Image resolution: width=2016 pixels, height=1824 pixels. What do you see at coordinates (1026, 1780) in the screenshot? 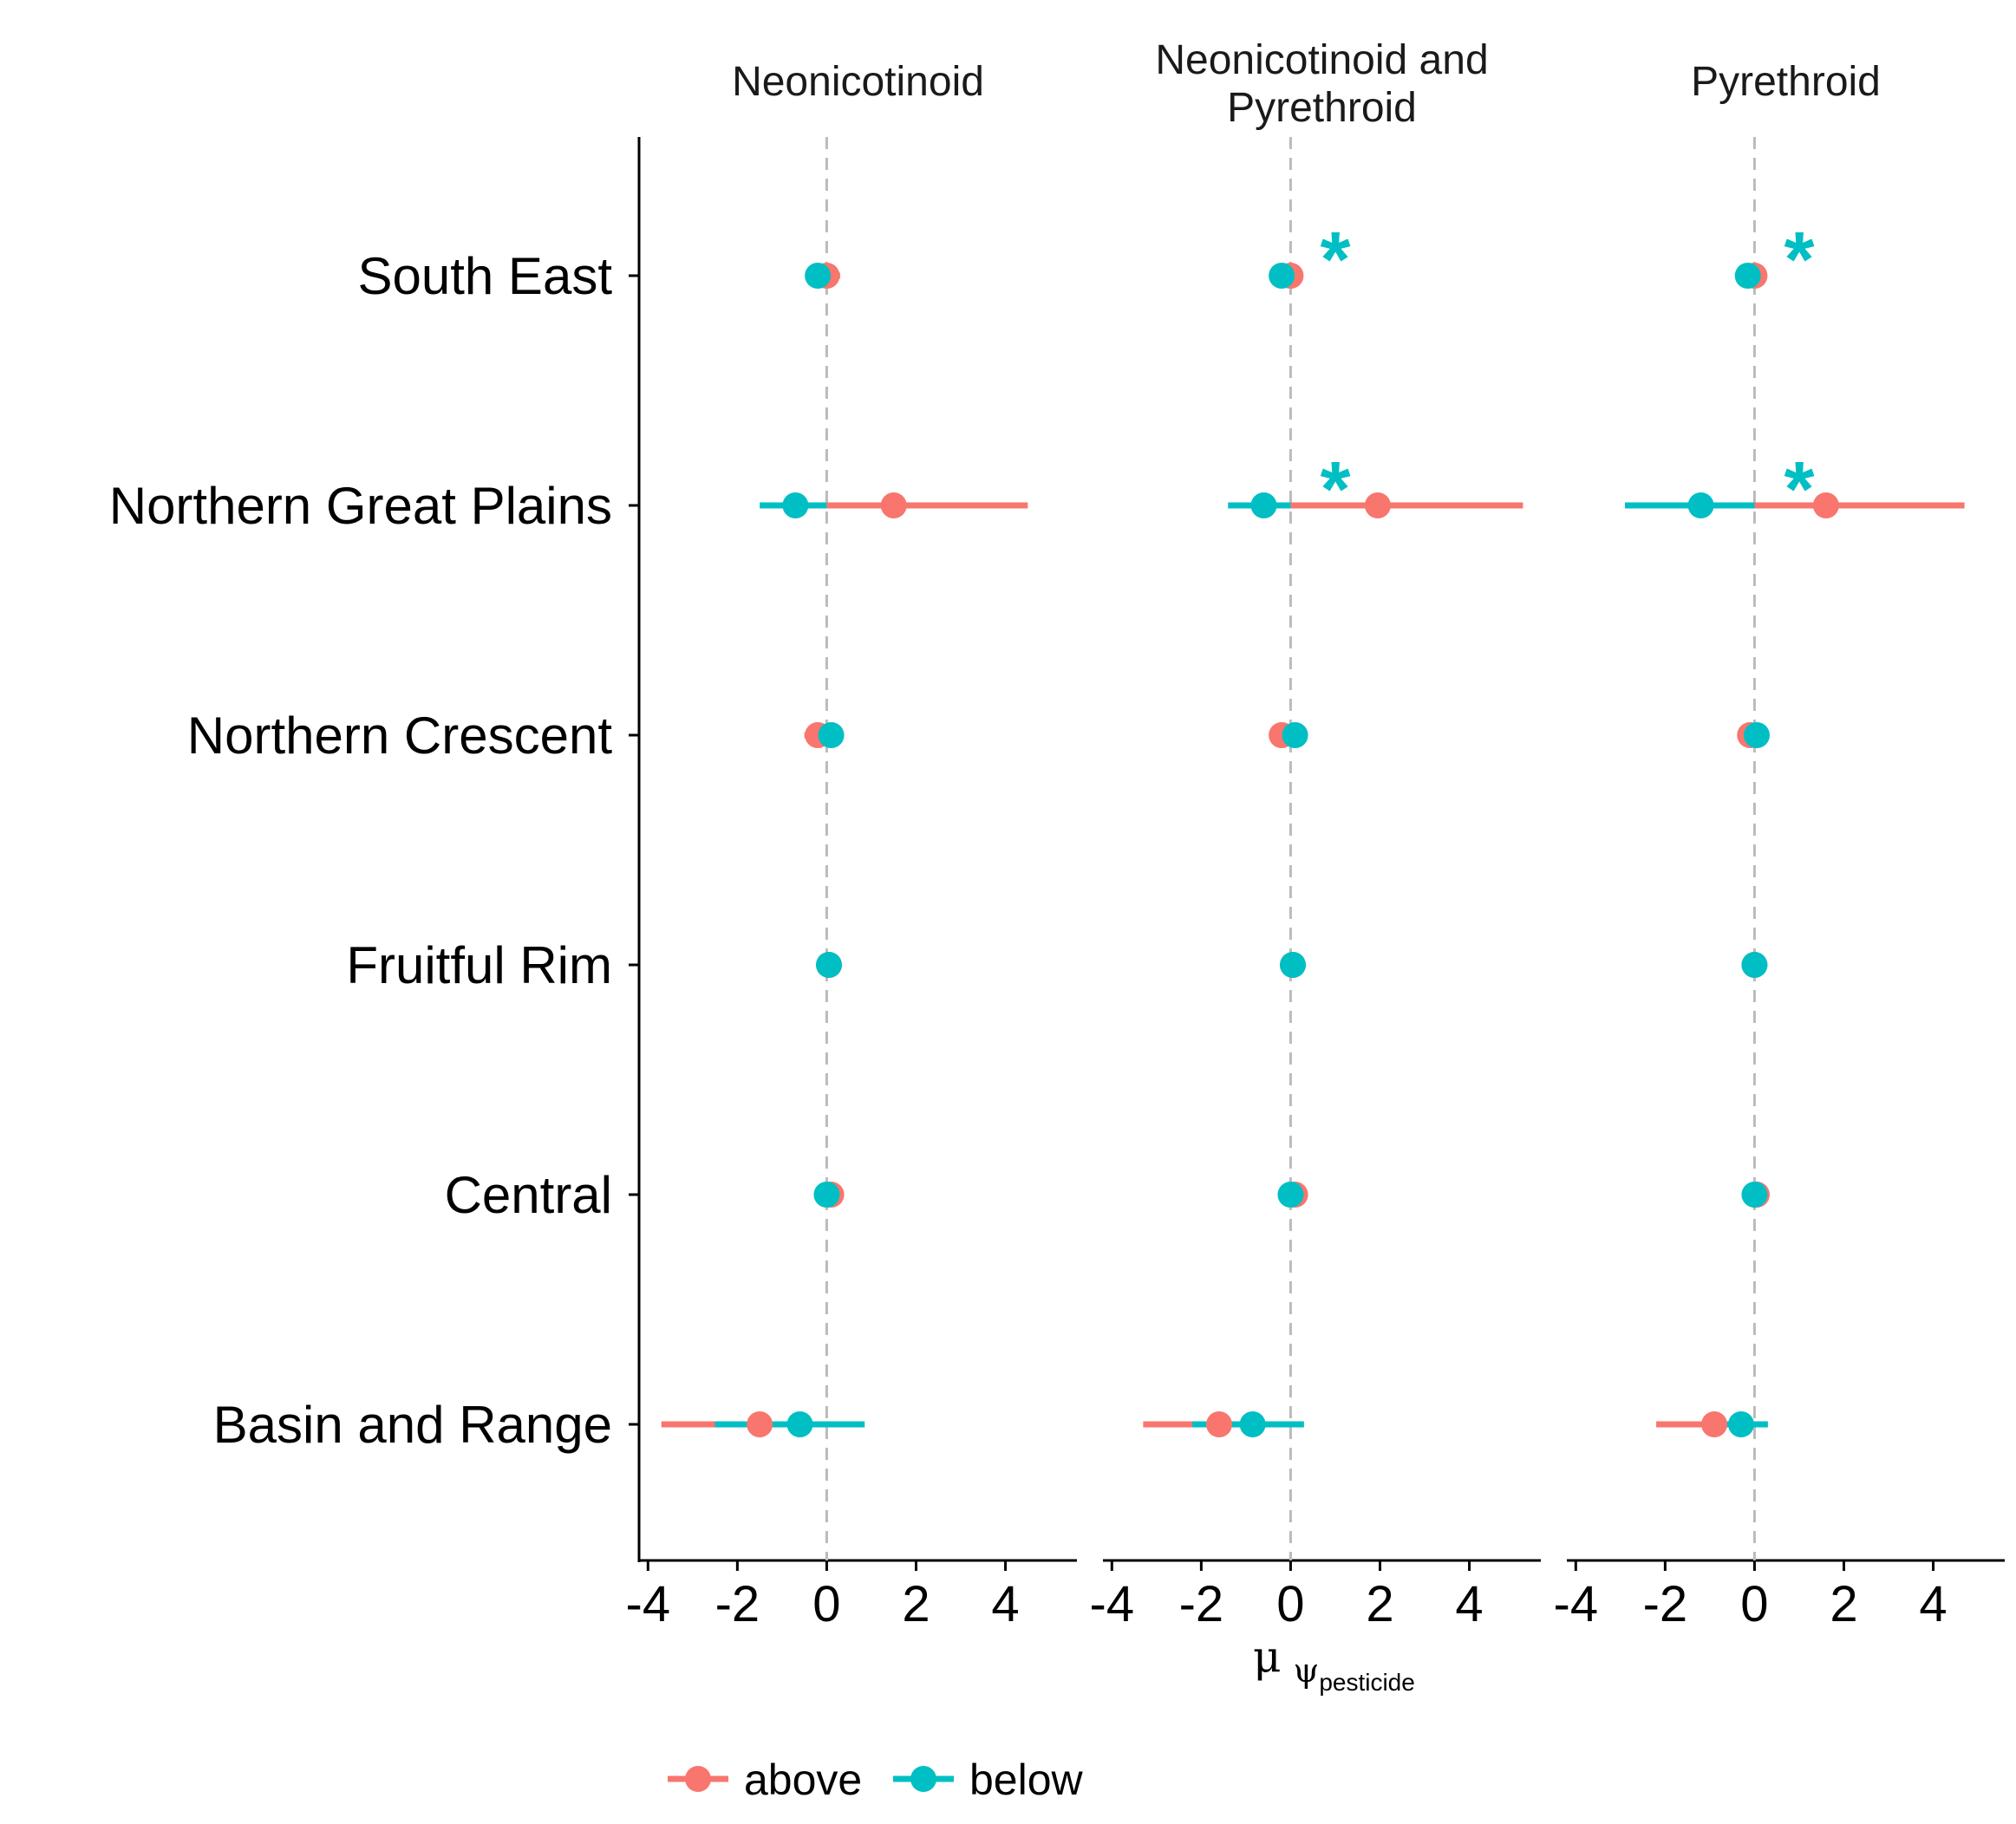
I see `legend-label-below: below` at bounding box center [1026, 1780].